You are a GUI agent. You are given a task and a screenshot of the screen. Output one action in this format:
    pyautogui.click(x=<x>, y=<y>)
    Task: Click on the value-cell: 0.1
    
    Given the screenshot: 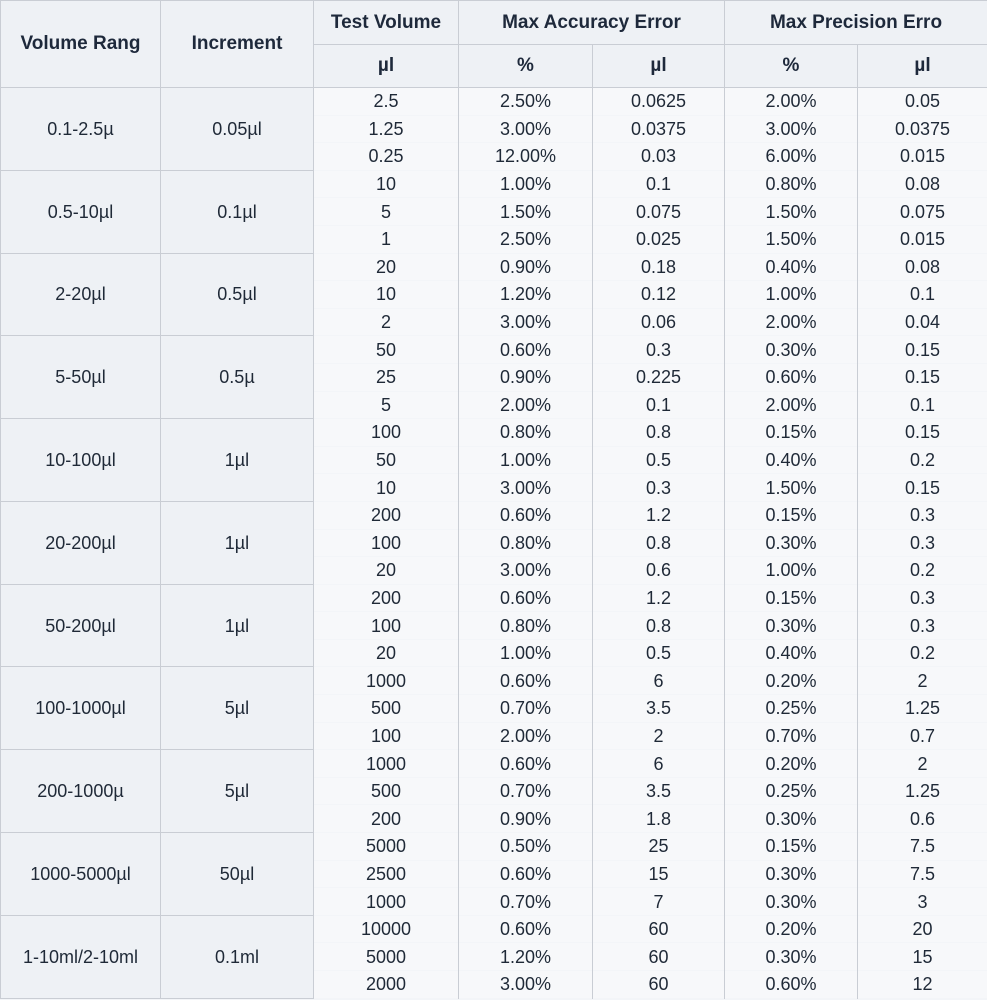 What is the action you would take?
    pyautogui.click(x=922, y=294)
    